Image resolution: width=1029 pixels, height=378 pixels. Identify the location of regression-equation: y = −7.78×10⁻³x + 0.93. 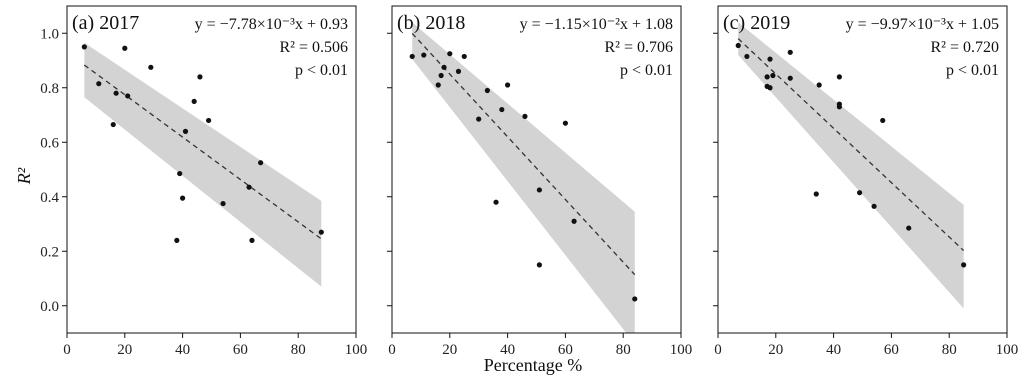
(271, 24).